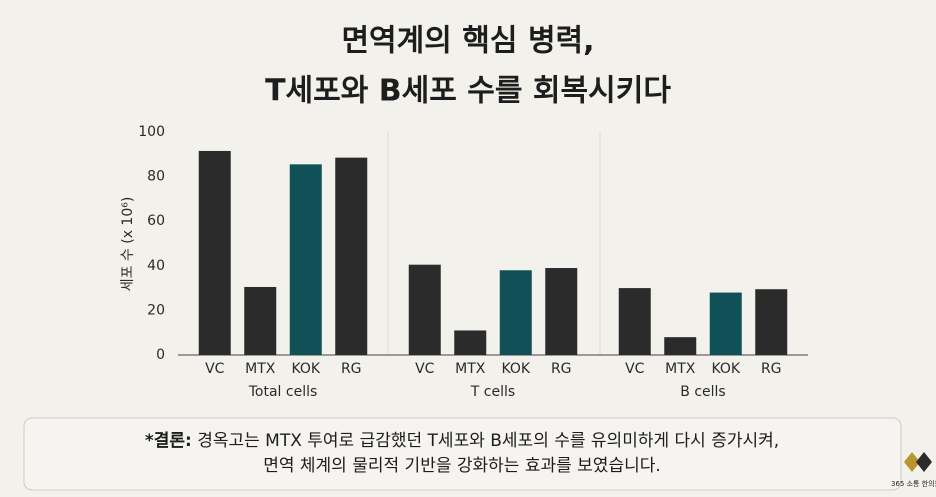 This screenshot has height=497, width=936. I want to click on group-label: B cells, so click(702, 392).